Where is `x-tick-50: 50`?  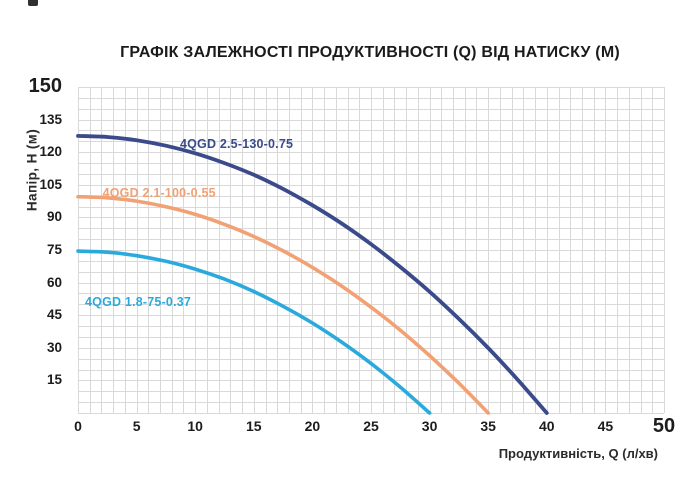 x-tick-50: 50 is located at coordinates (664, 426).